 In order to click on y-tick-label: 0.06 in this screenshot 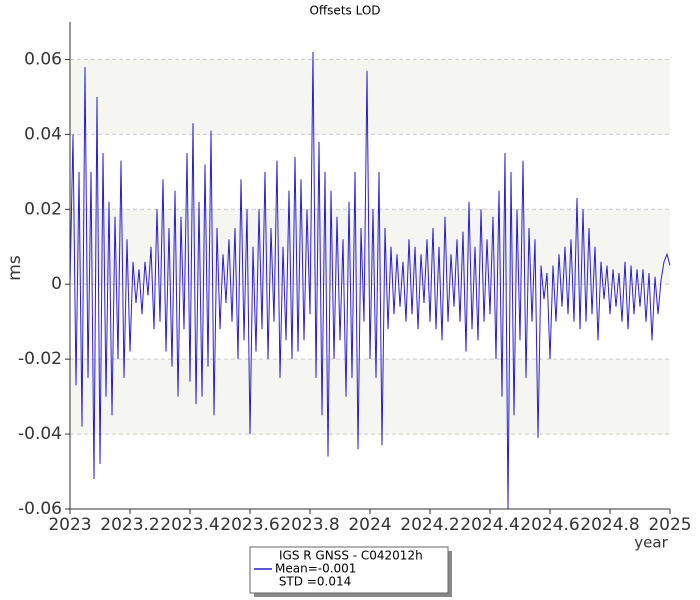, I will do `click(43, 59)`.